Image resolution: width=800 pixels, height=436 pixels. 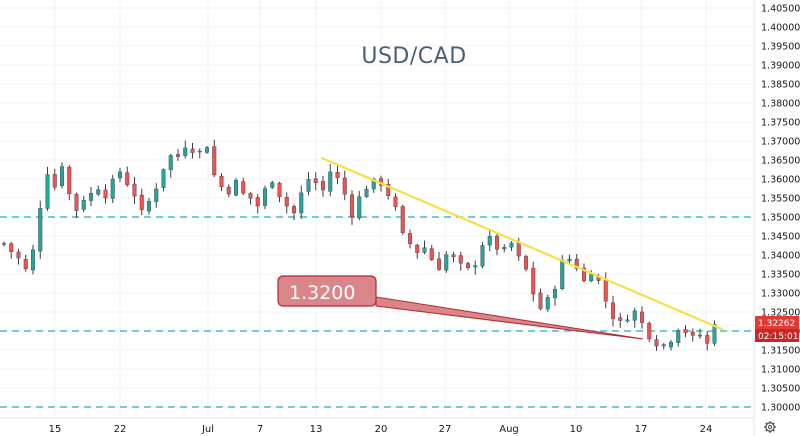 What do you see at coordinates (780, 389) in the screenshot?
I see `y-tick-label: 1.30500` at bounding box center [780, 389].